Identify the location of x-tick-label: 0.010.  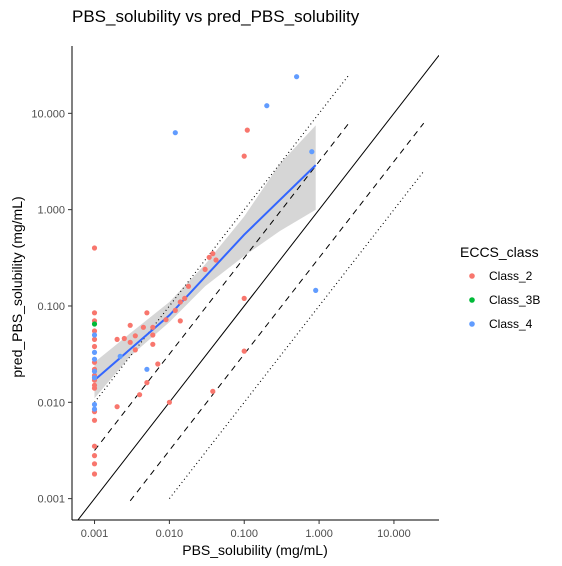
(170, 534).